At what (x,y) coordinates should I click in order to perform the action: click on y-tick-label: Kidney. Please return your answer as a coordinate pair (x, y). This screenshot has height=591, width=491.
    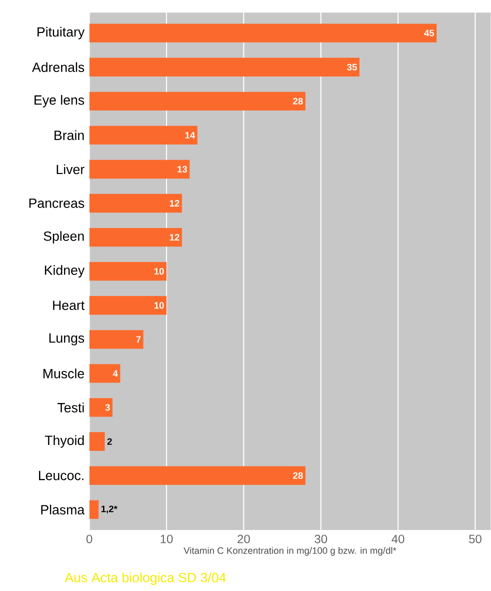
    Looking at the image, I should click on (64, 271).